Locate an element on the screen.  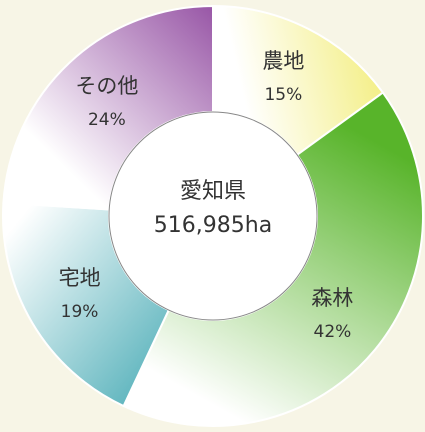
segment-value-label: 15% is located at coordinates (283, 95).